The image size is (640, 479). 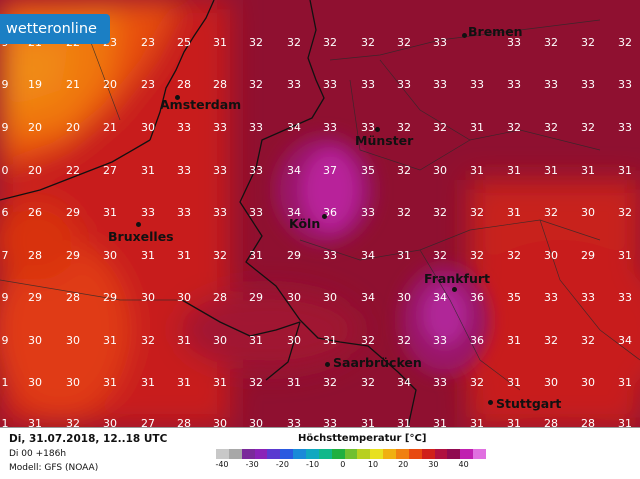 I want to click on temperature-color-scale, so click(x=351, y=454).